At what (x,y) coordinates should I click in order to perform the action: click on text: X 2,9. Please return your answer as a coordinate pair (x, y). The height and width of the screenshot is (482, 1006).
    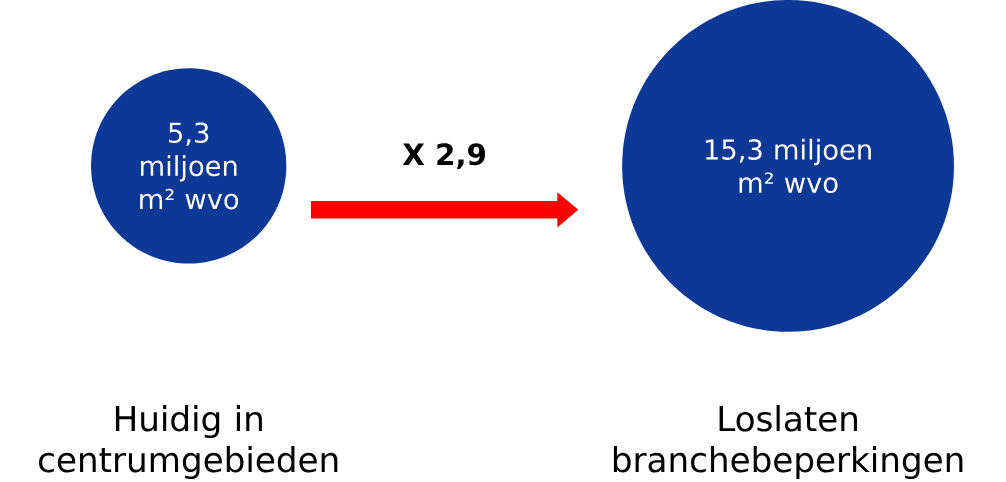
    Looking at the image, I should click on (444, 156).